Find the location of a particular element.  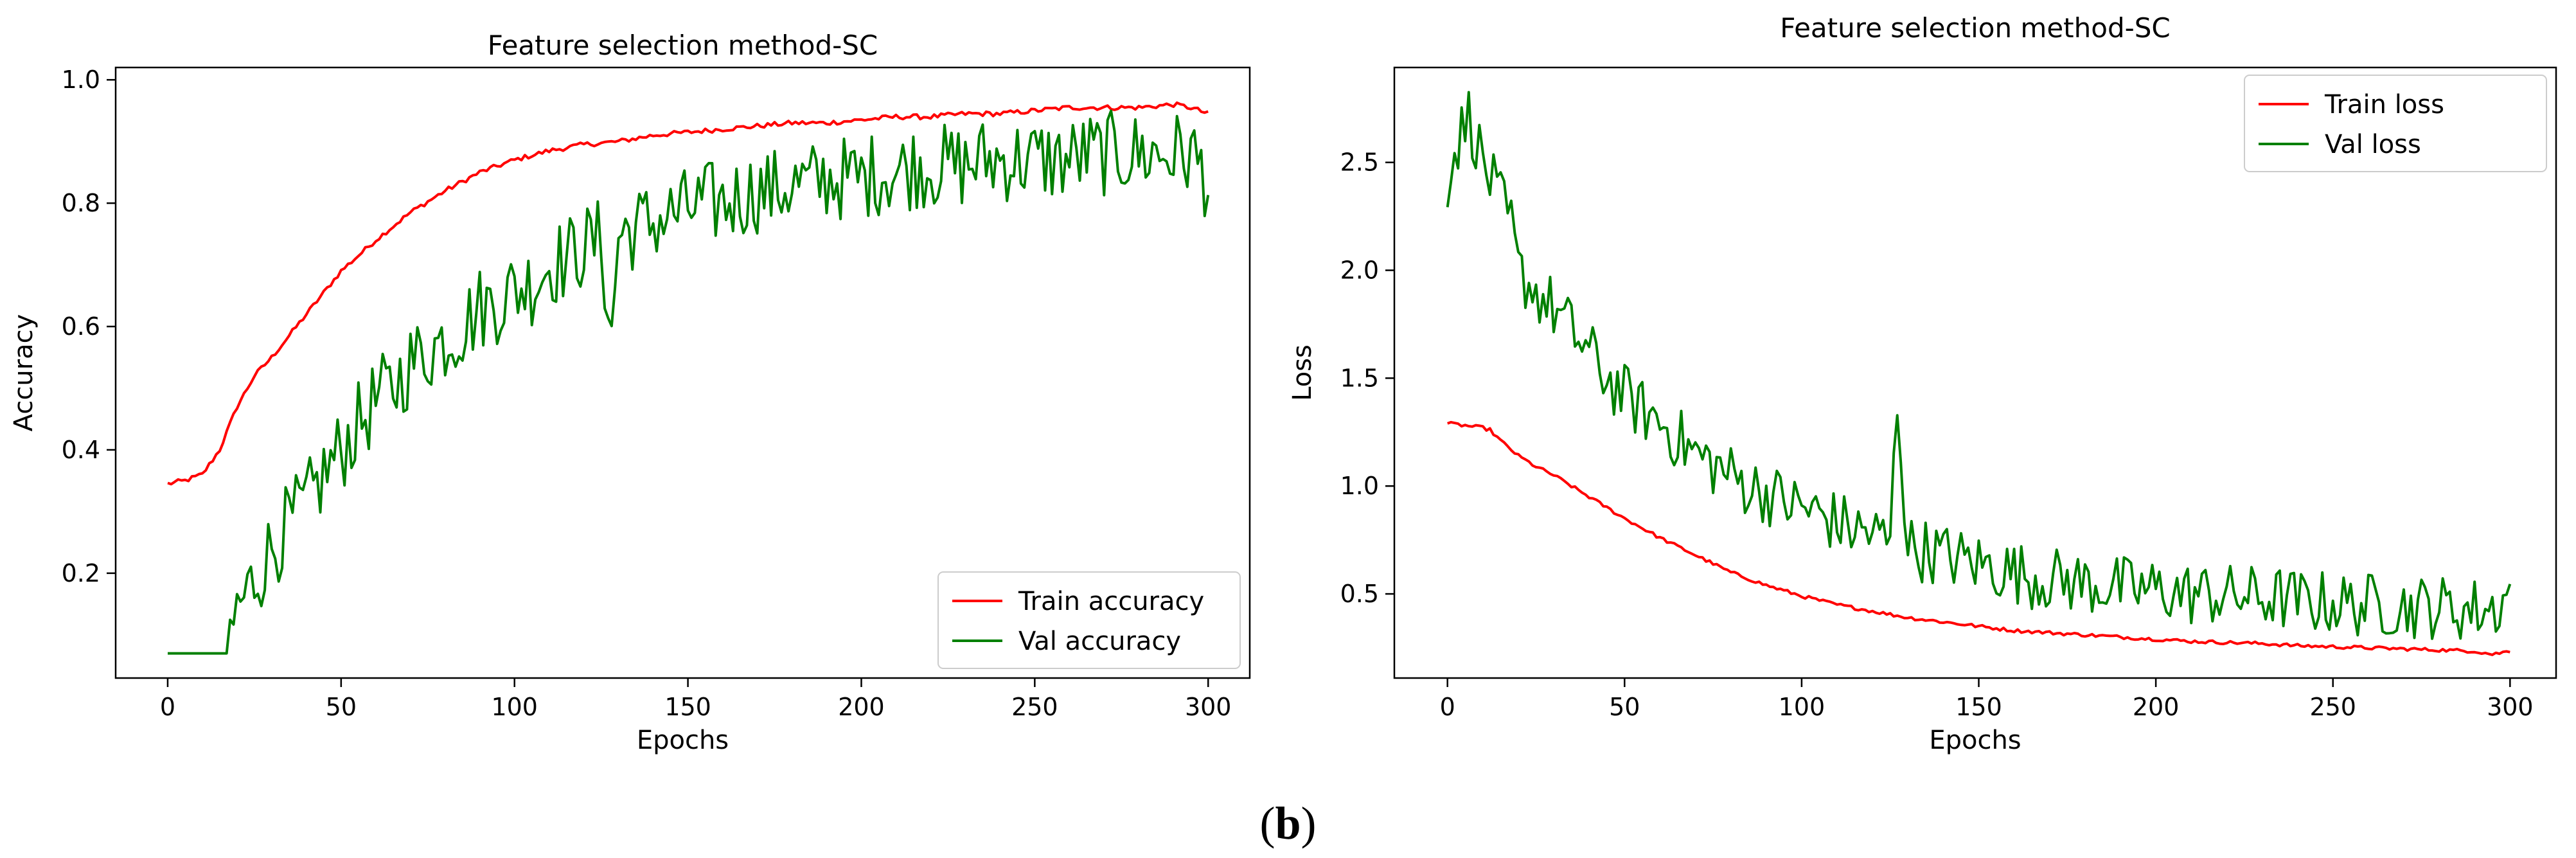

legend-label: Train accuracy is located at coordinates (1111, 602).